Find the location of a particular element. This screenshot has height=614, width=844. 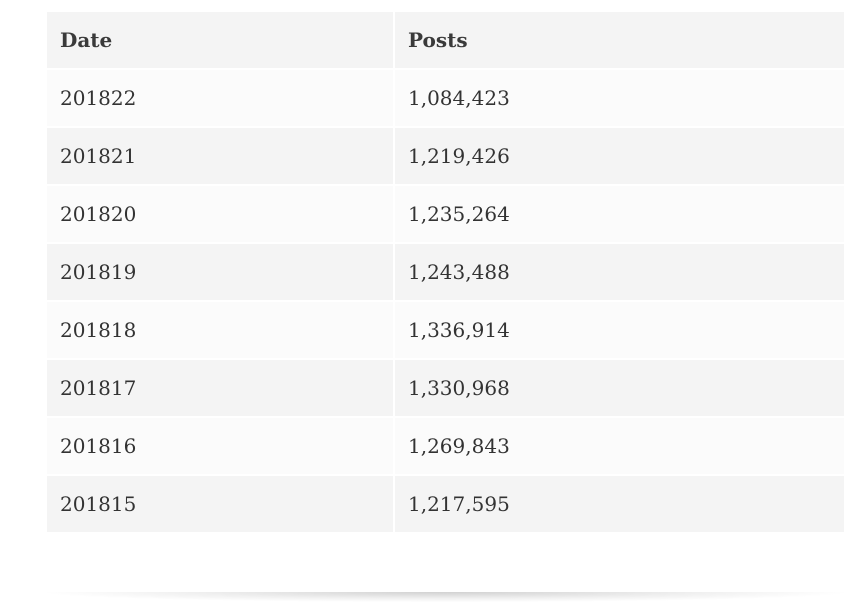

table-row: 201821 1,219,426 is located at coordinates (445, 157).